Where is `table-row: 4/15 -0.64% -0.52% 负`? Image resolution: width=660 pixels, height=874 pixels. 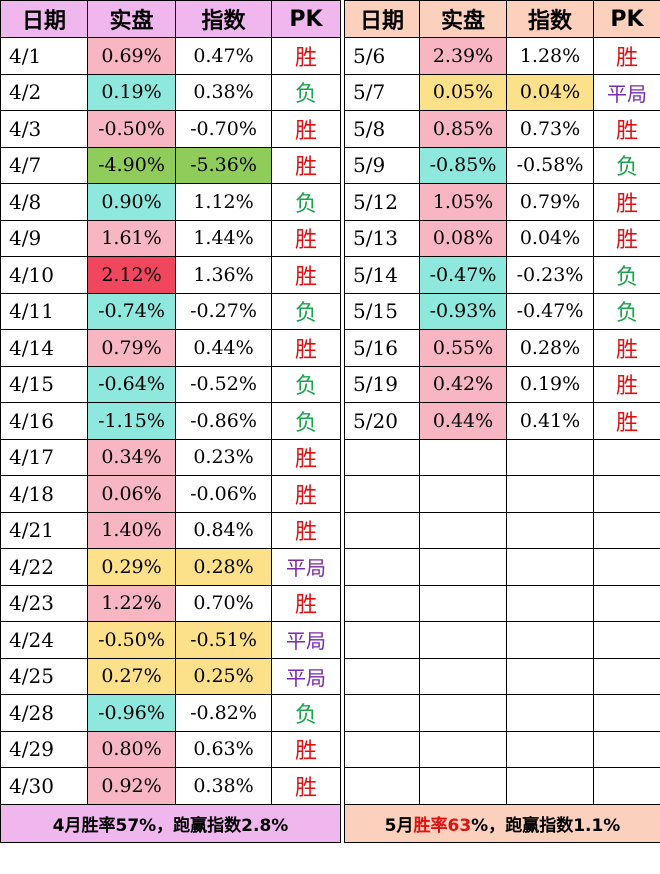 table-row: 4/15 -0.64% -0.52% 负 is located at coordinates (170, 384).